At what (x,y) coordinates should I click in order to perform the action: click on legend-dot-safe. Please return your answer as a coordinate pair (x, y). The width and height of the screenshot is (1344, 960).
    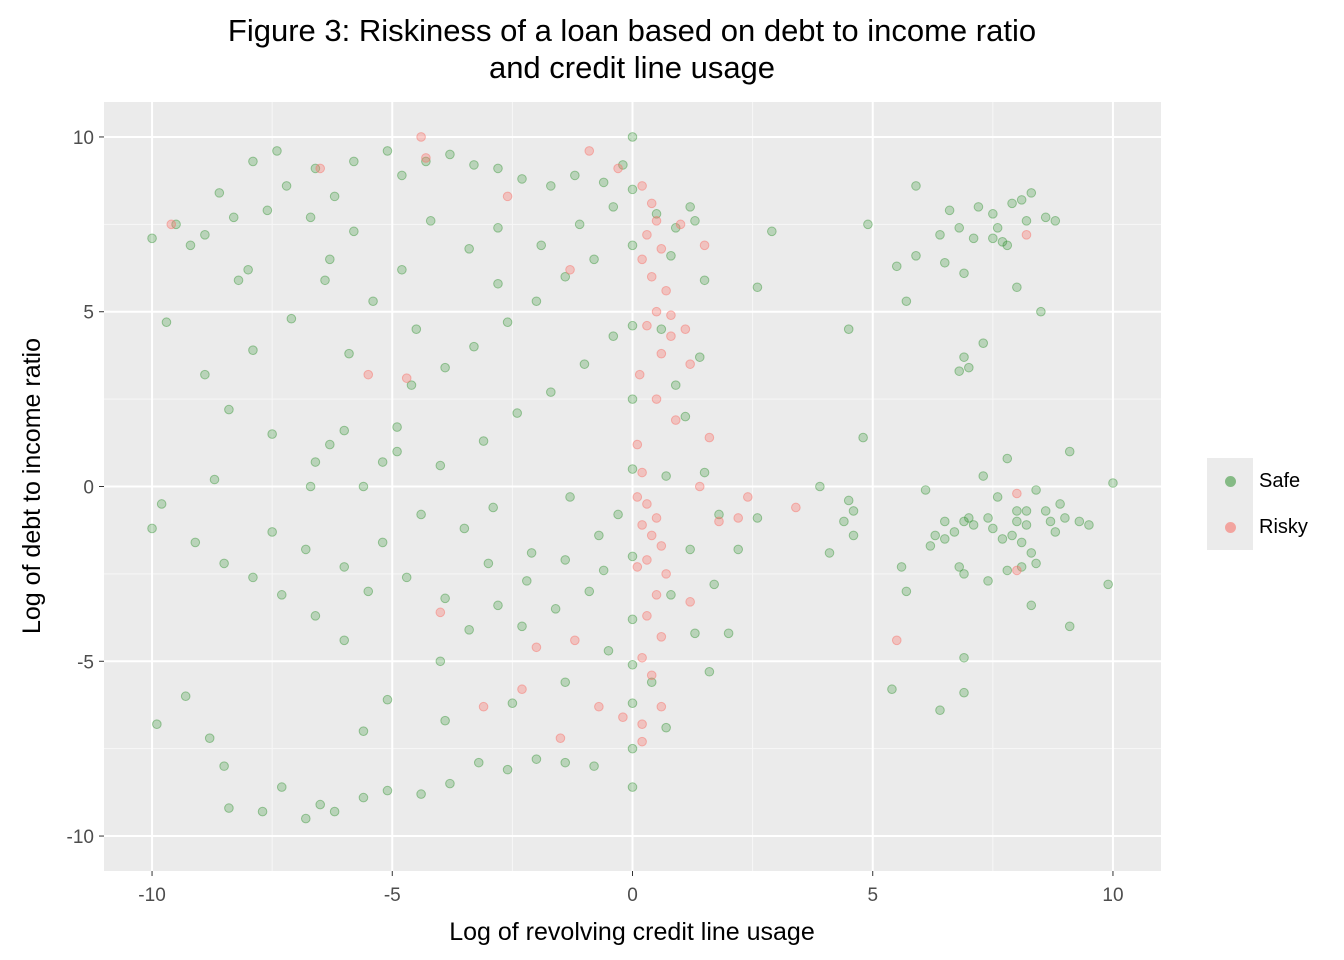
    Looking at the image, I should click on (1230, 481).